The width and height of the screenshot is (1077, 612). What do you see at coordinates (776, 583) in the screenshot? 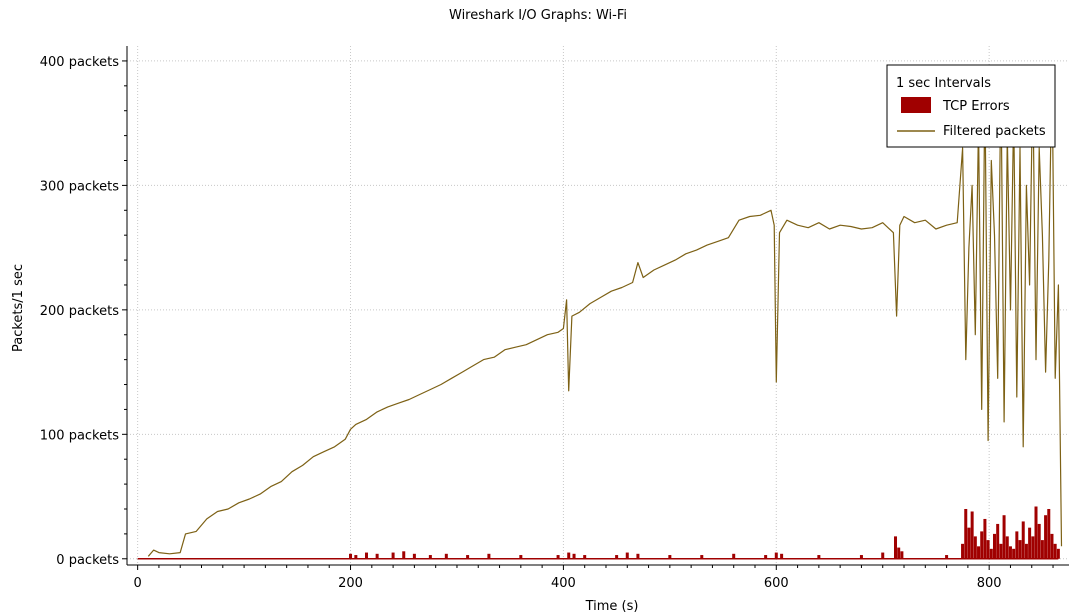
I see `x-tick-label: 600` at bounding box center [776, 583].